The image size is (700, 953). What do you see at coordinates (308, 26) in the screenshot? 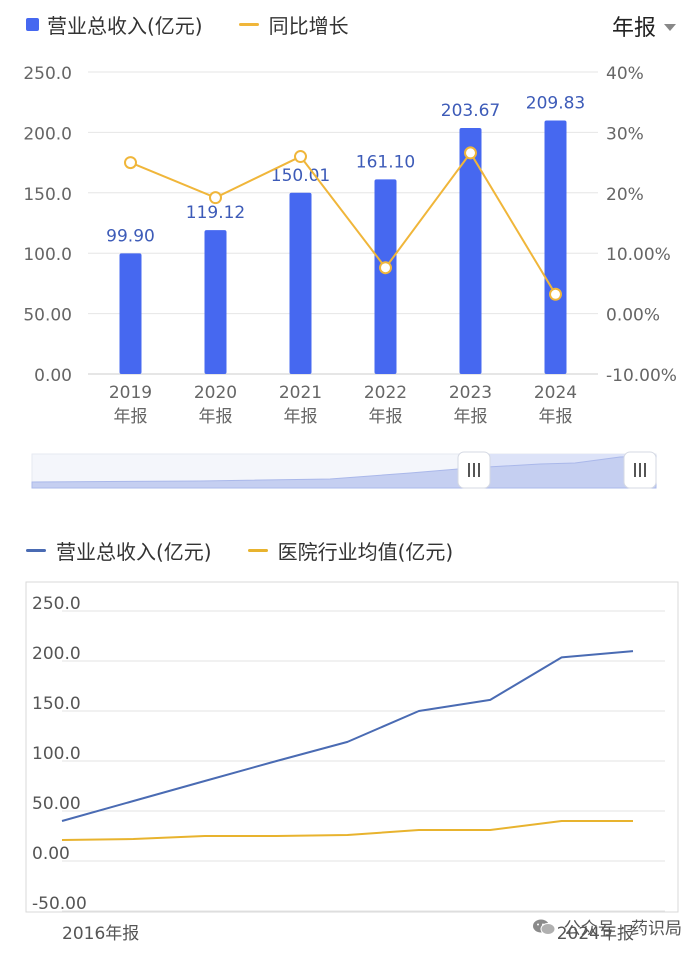
I see `legend-label-yoy: 同比增长` at bounding box center [308, 26].